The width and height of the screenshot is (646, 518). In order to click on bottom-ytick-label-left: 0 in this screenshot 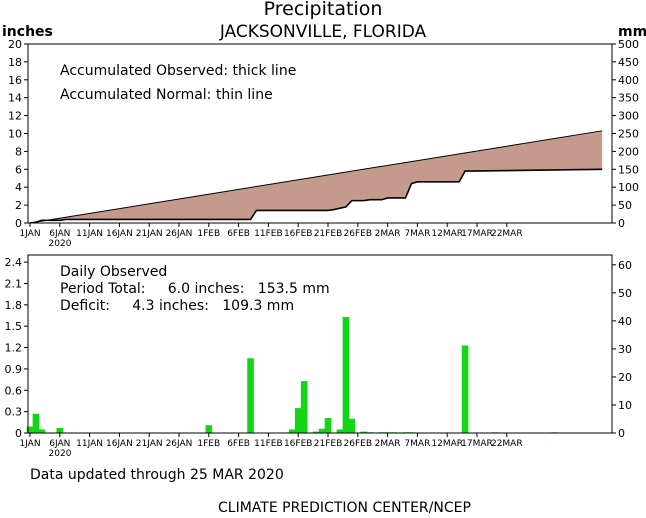, I will do `click(18, 433)`.